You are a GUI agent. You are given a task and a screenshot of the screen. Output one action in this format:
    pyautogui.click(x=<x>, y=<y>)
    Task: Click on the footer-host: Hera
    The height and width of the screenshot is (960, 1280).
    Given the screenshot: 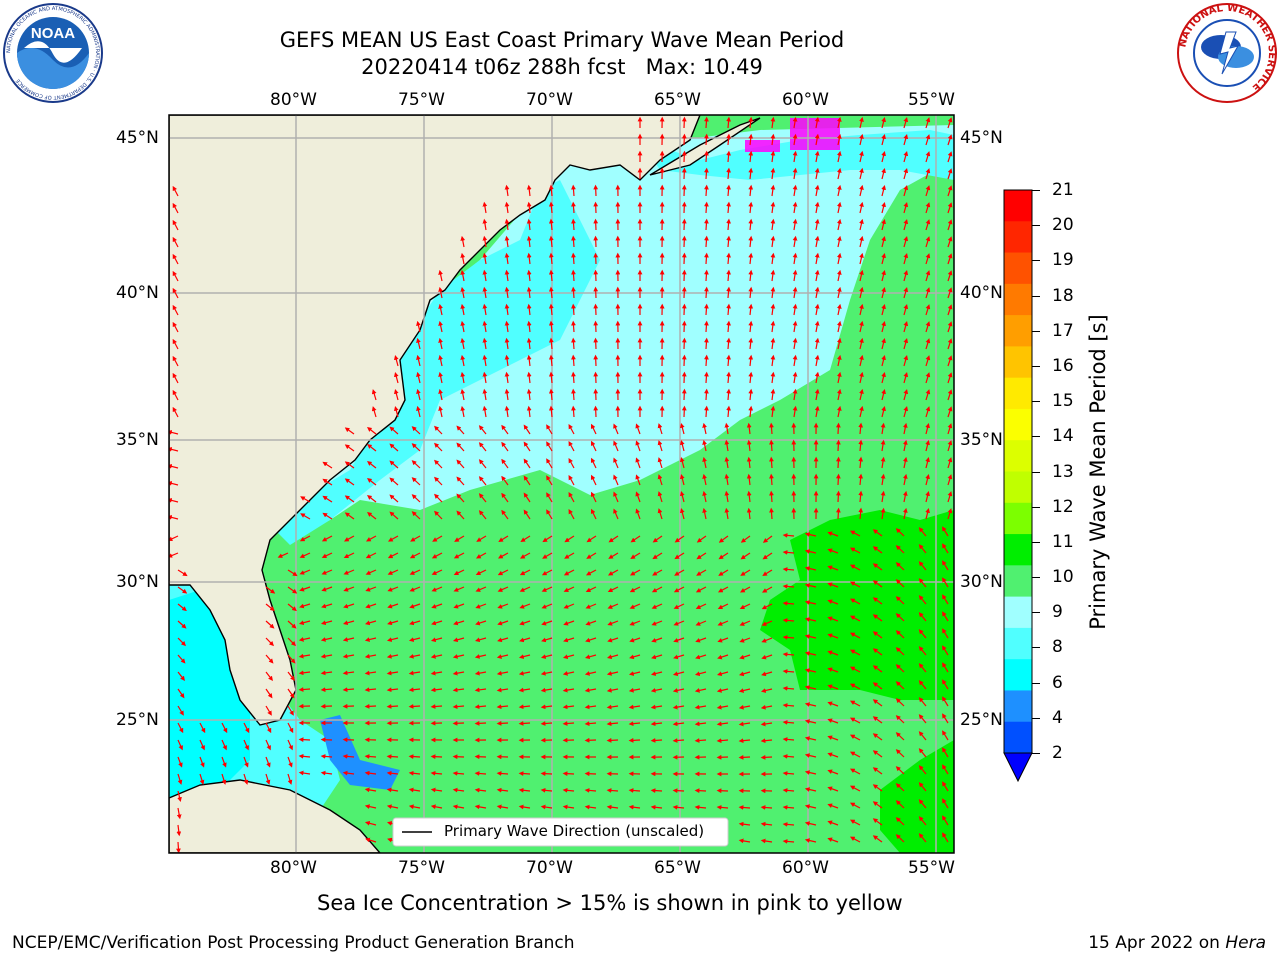 What is the action you would take?
    pyautogui.click(x=1245, y=943)
    